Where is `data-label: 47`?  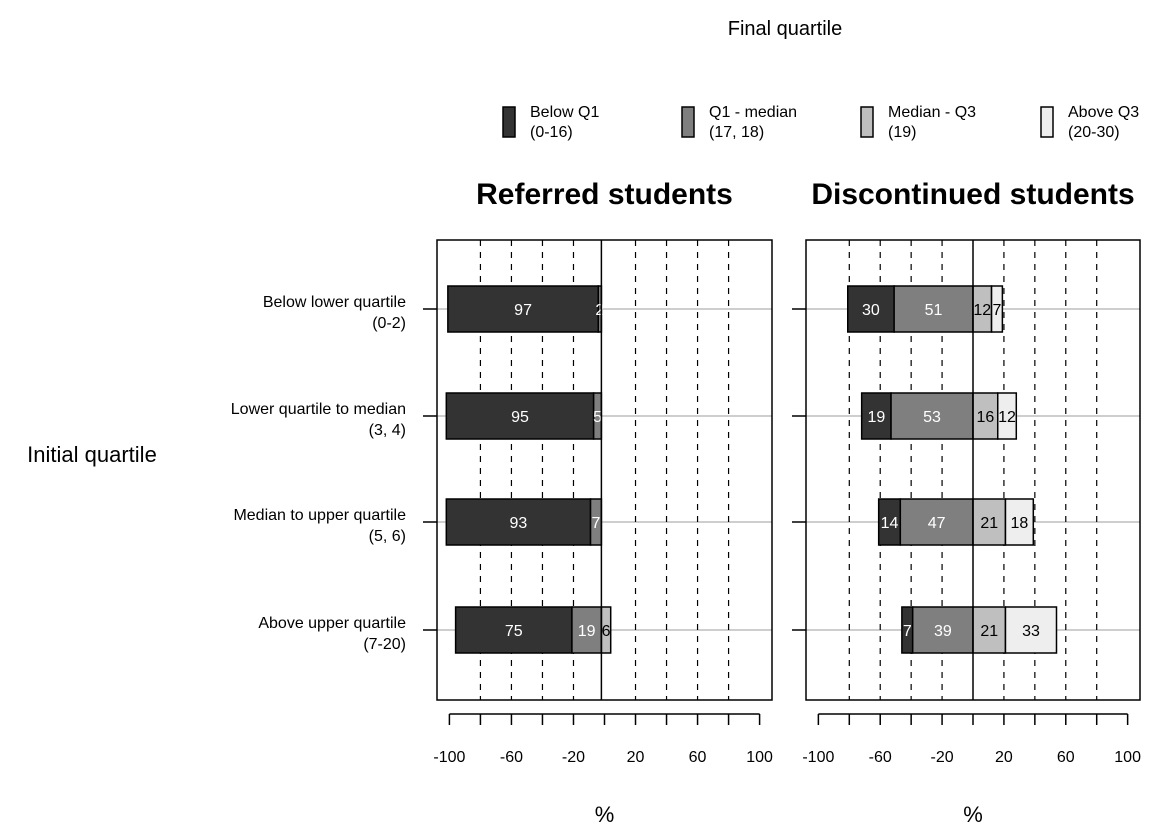 data-label: 47 is located at coordinates (937, 523).